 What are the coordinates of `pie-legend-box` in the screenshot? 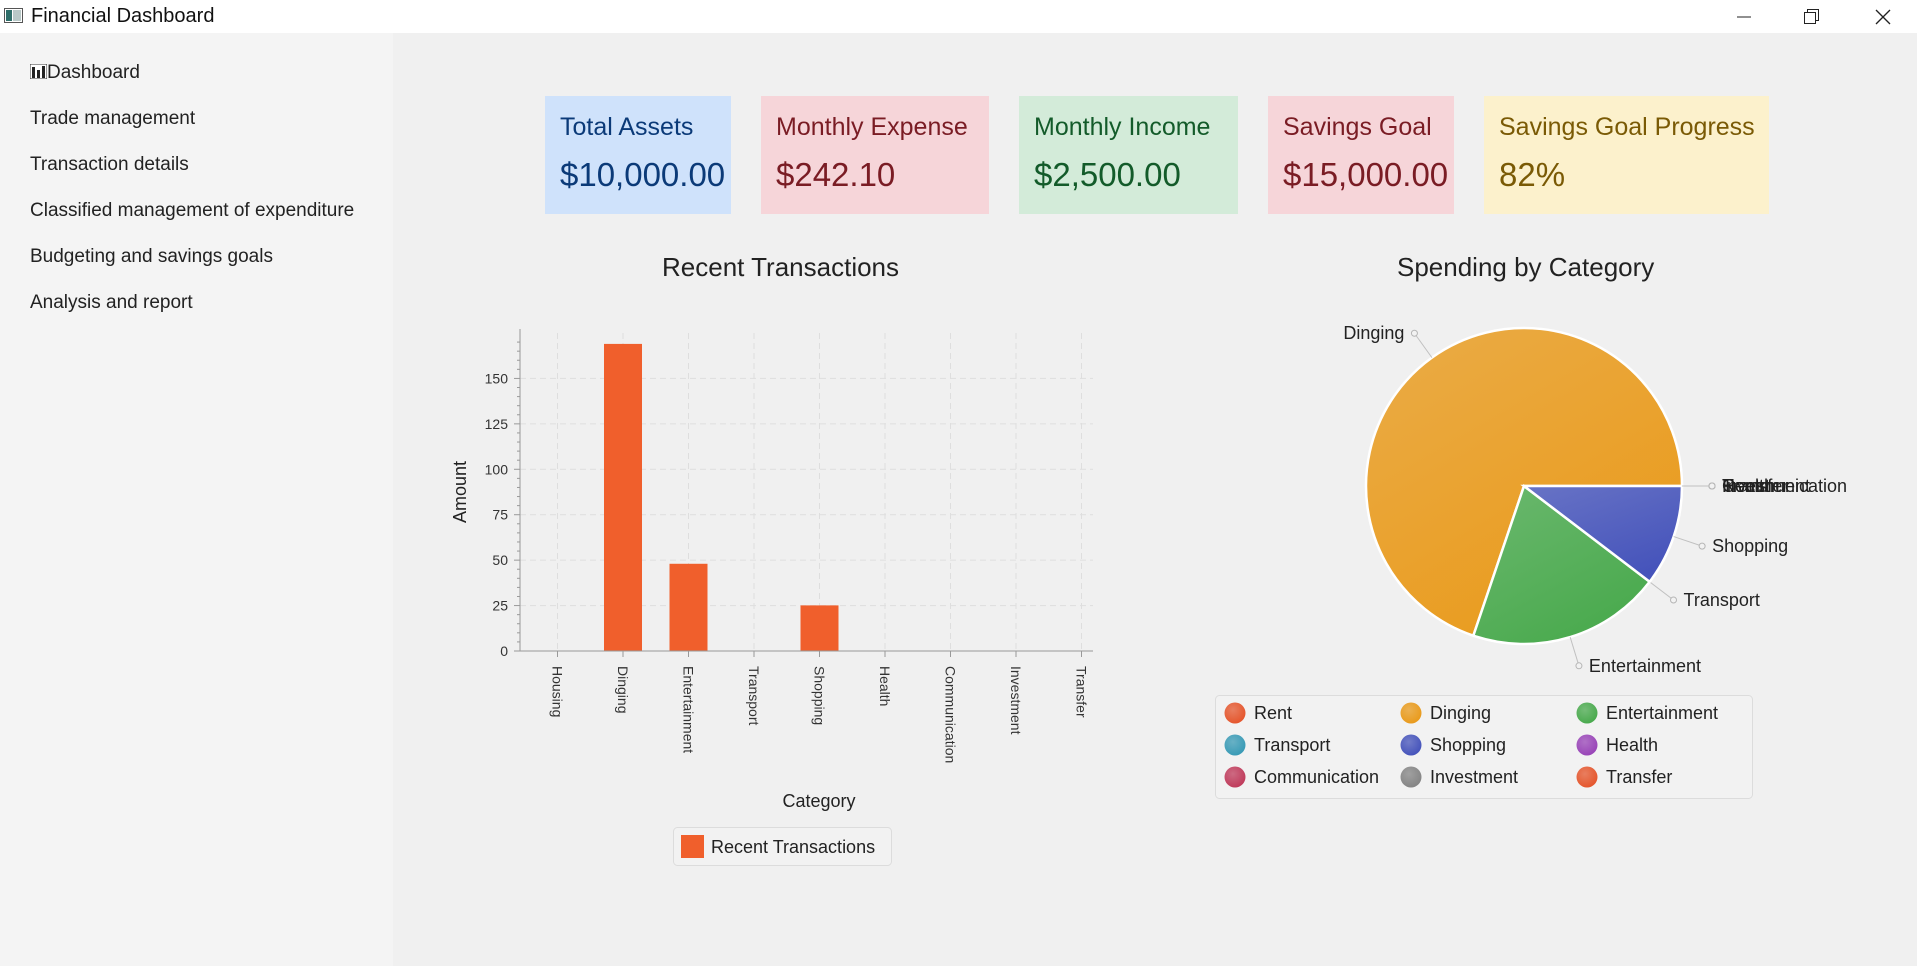 It's located at (1484, 747).